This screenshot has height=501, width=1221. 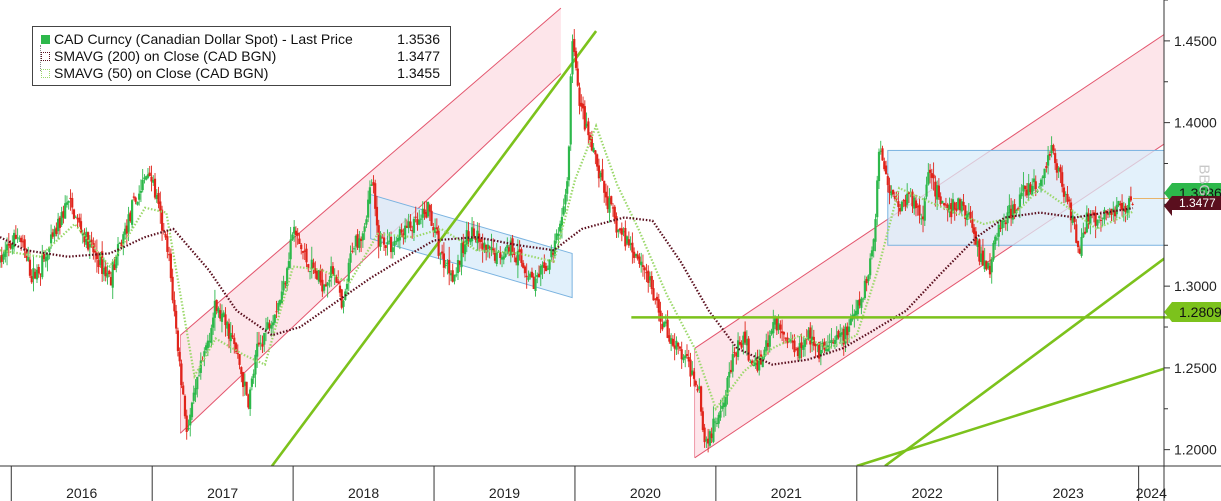 What do you see at coordinates (1192, 312) in the screenshot?
I see `support-level-tag: 1.2809` at bounding box center [1192, 312].